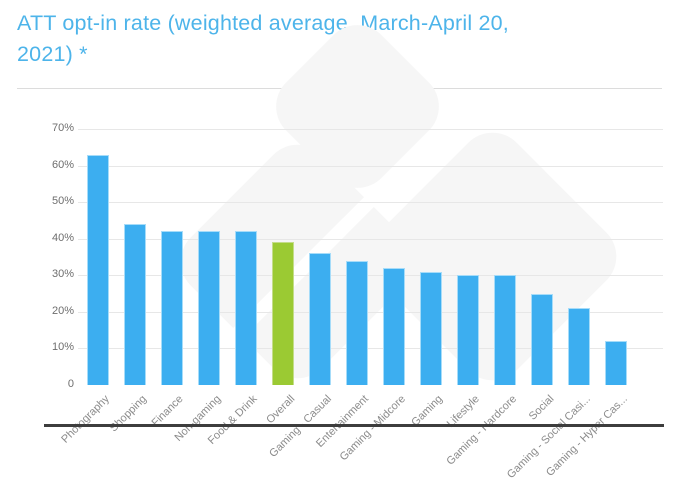 This screenshot has width=679, height=489. I want to click on y-tick-label: 40%, so click(62, 237).